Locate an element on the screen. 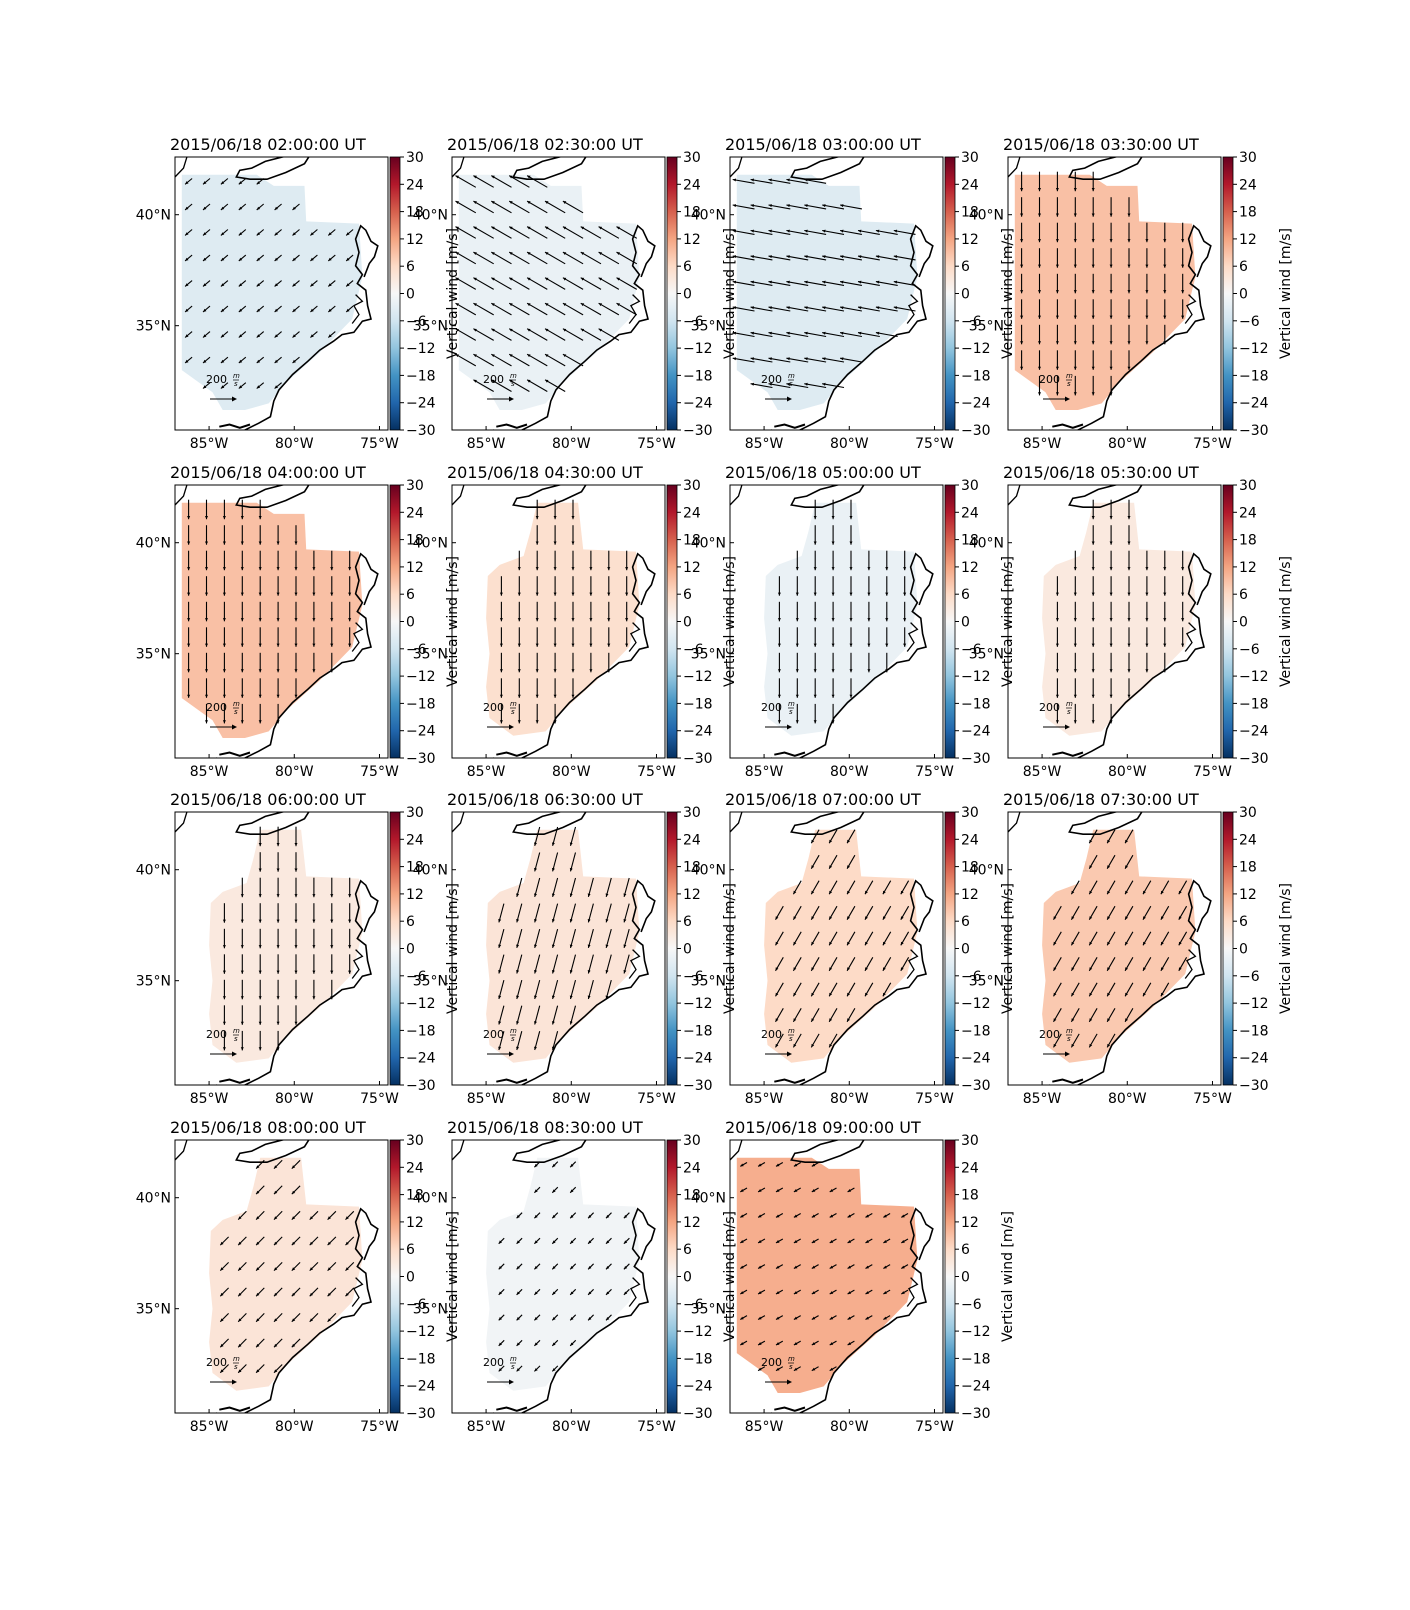 The height and width of the screenshot is (1610, 1410). colorbar-tick-label: 12 is located at coordinates (415, 568).